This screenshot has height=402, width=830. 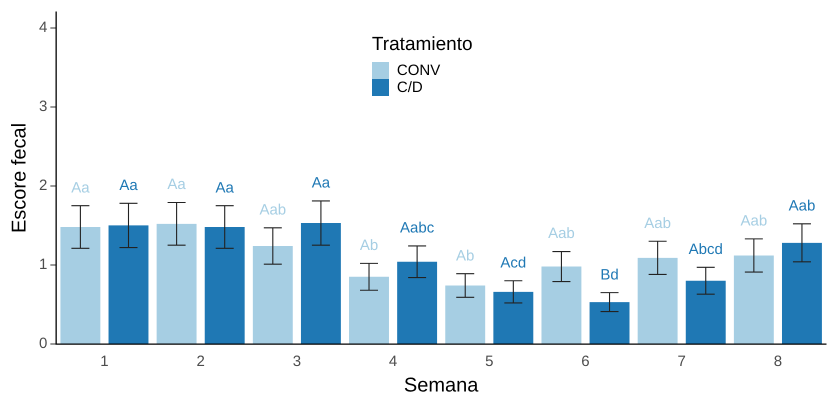 What do you see at coordinates (393, 361) in the screenshot?
I see `x-tick-label: 4` at bounding box center [393, 361].